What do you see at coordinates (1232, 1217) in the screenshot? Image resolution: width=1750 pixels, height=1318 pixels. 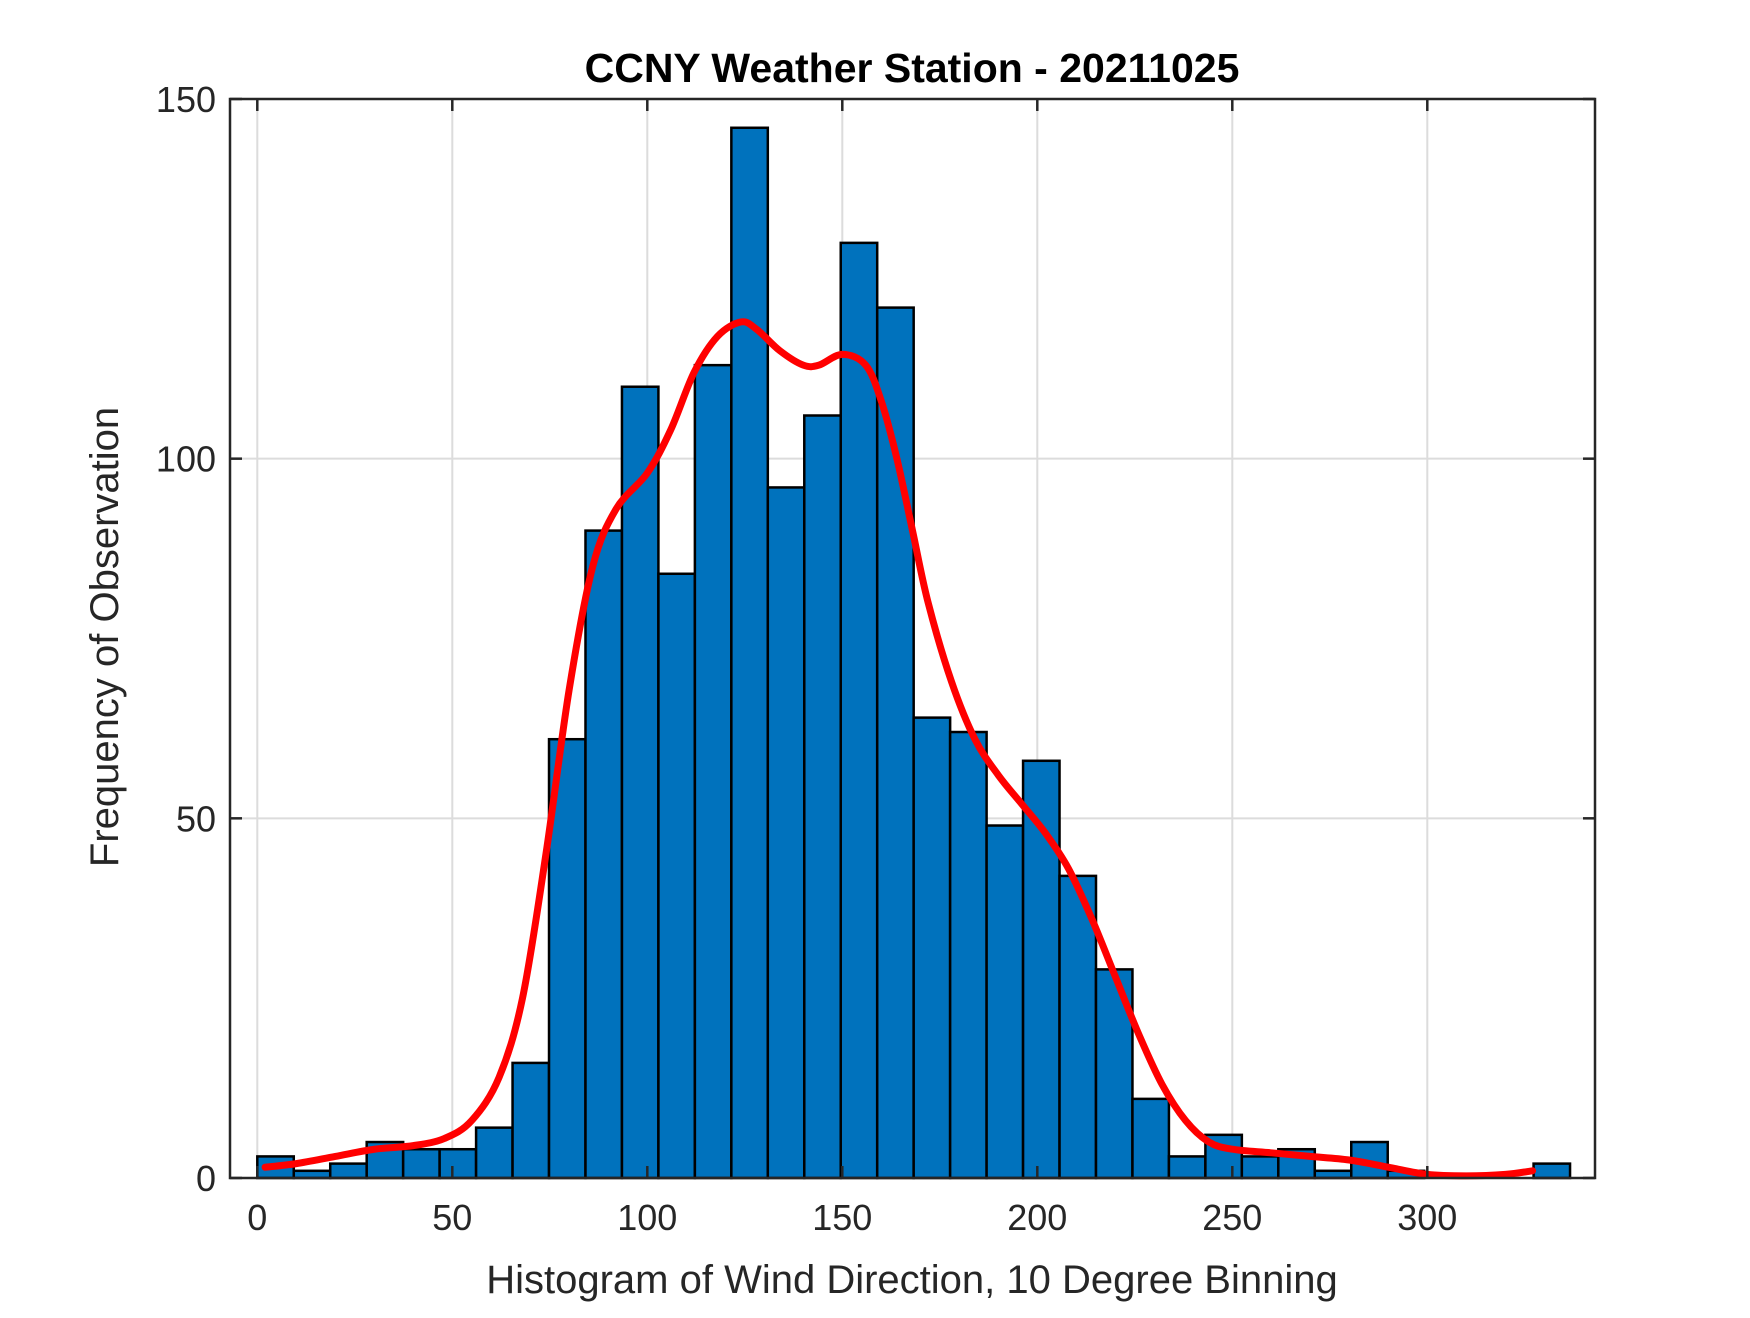 I see `x-tick-label: 250` at bounding box center [1232, 1217].